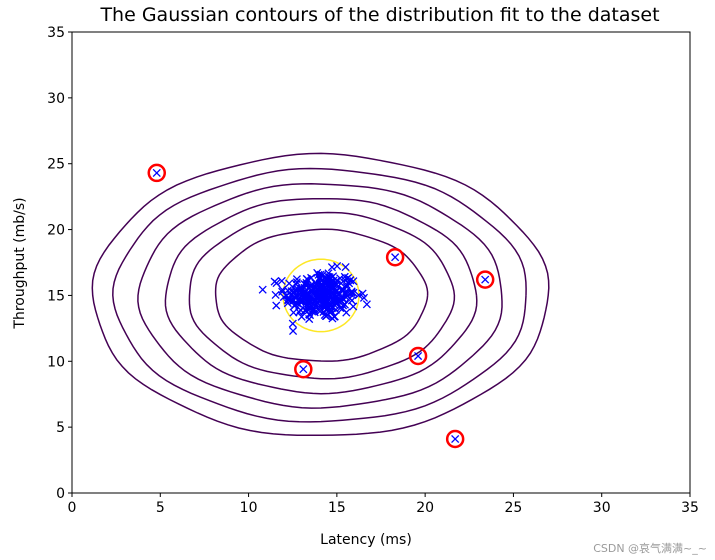 Image resolution: width=715 pixels, height=560 pixels. I want to click on y-tick-label: 20, so click(56, 231).